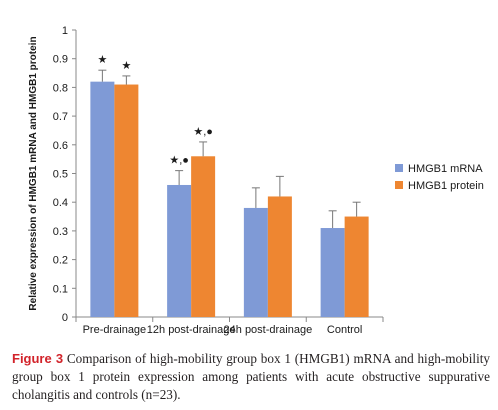 Image resolution: width=498 pixels, height=410 pixels. What do you see at coordinates (446, 186) in the screenshot?
I see `legend-label: HMGB1 protein` at bounding box center [446, 186].